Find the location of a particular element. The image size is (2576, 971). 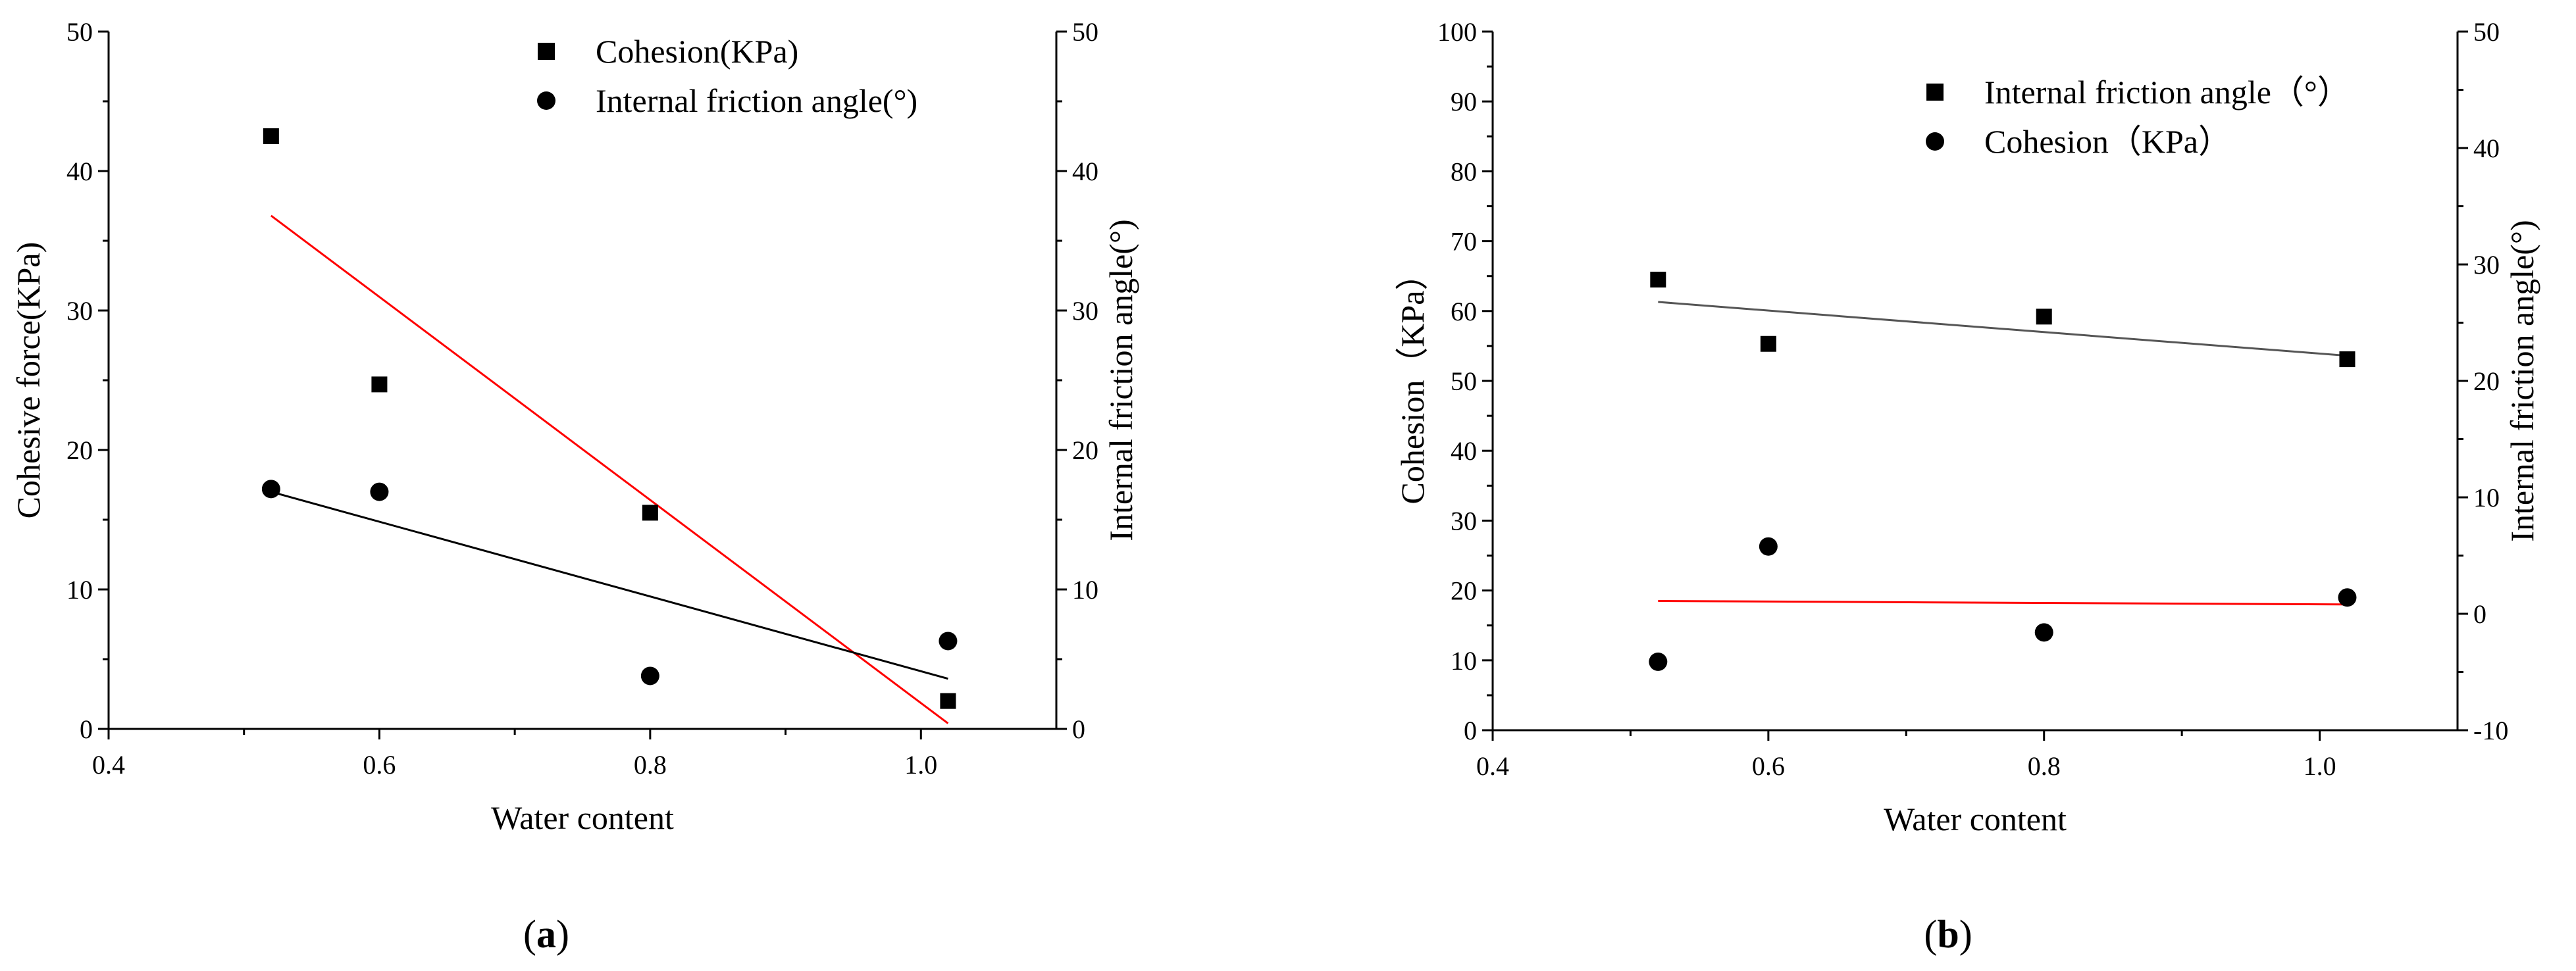

panel-b-letter: b is located at coordinates (1948, 934).